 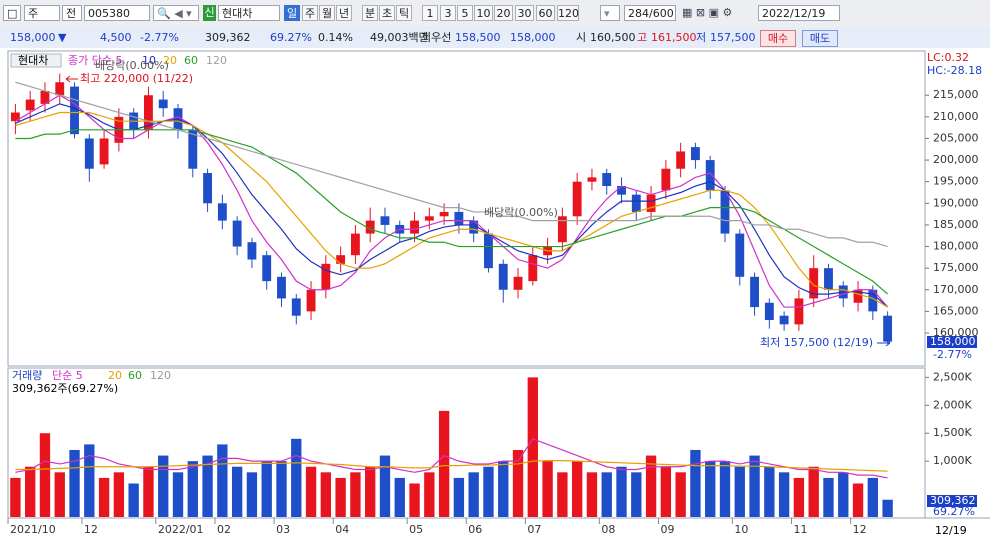 I want to click on x-tick-label: 07, so click(x=534, y=529).